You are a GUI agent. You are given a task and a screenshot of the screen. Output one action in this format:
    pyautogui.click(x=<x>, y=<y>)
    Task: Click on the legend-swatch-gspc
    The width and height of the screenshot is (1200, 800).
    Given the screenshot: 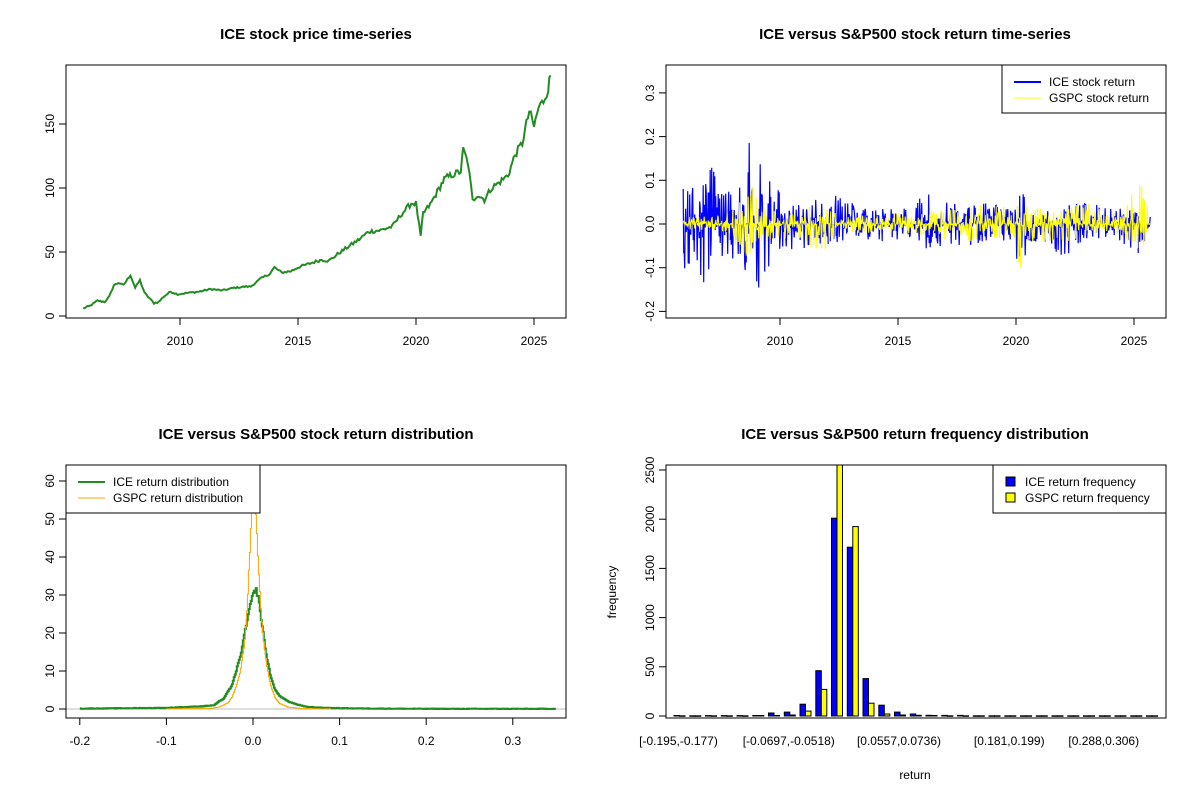 What is the action you would take?
    pyautogui.click(x=1010, y=497)
    